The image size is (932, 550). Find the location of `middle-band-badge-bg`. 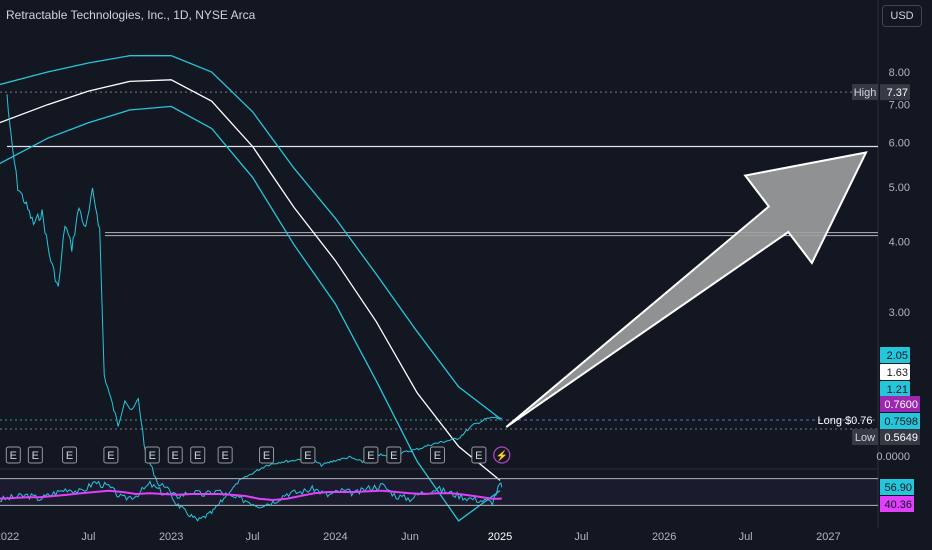

middle-band-badge-bg is located at coordinates (895, 372).